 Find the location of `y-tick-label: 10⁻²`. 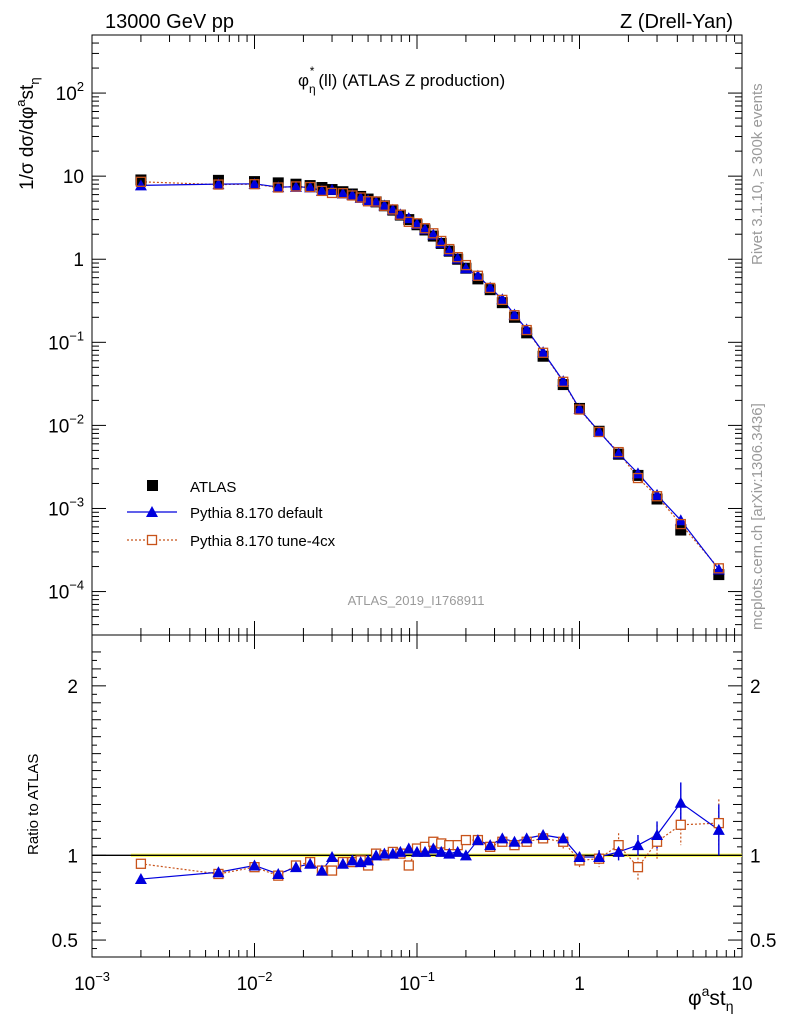

y-tick-label: 10⁻² is located at coordinates (66, 424).